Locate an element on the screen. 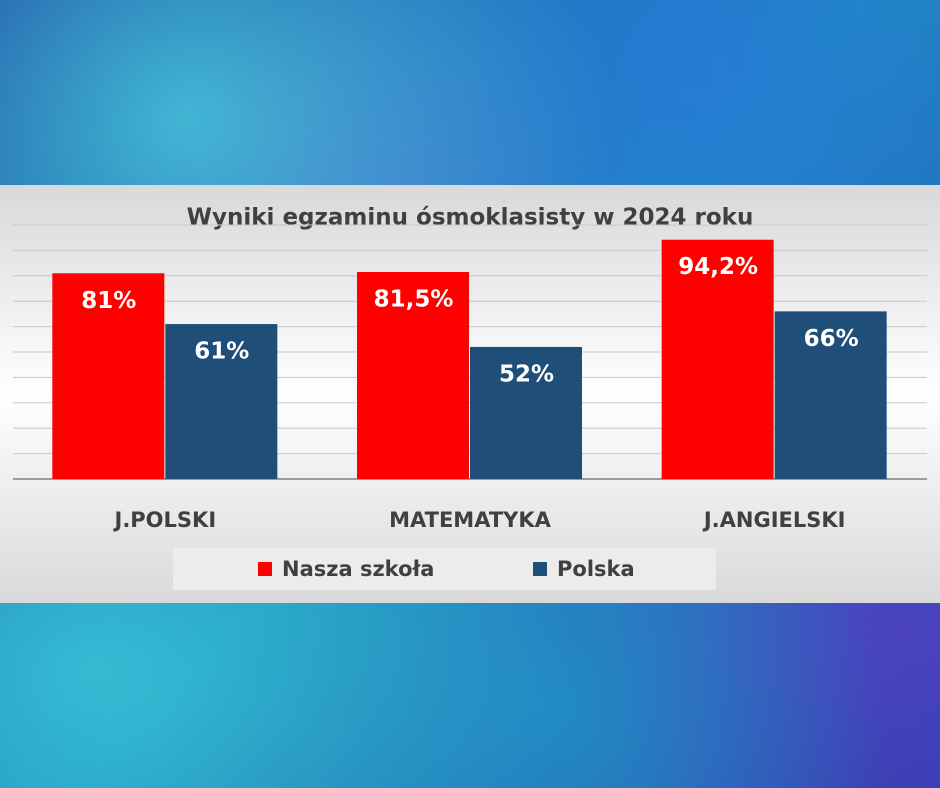 This screenshot has height=788, width=940. legend-label: Polska is located at coordinates (596, 569).